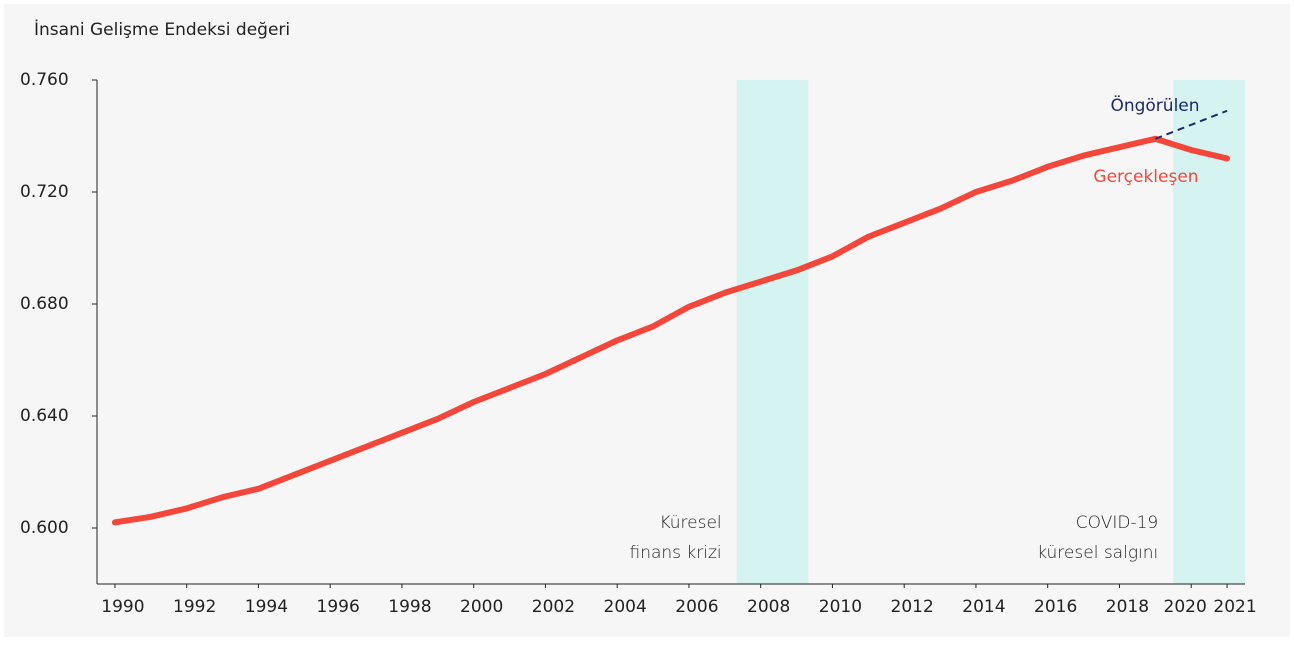 The image size is (1294, 645). Describe the element at coordinates (338, 607) in the screenshot. I see `x-tick-label: 1996` at that location.